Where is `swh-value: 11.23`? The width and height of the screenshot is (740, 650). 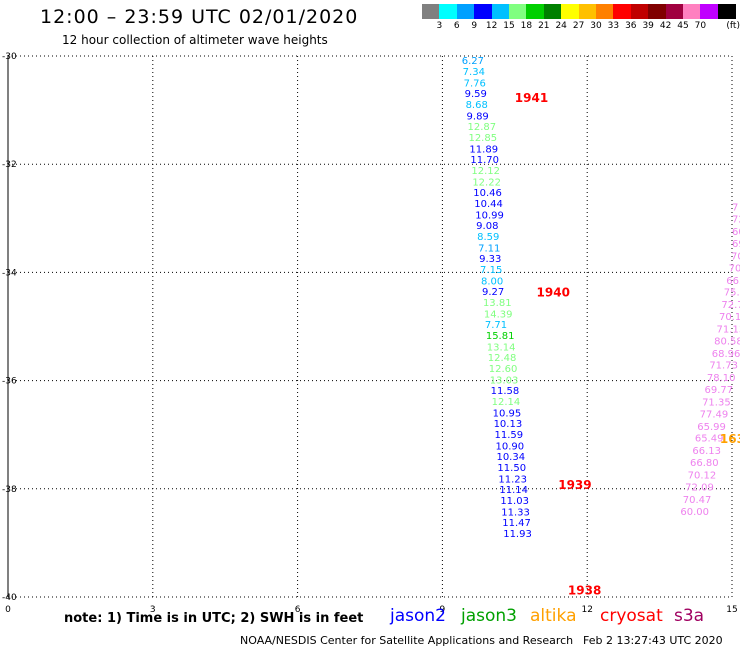
swh-value: 11.23 is located at coordinates (512, 479).